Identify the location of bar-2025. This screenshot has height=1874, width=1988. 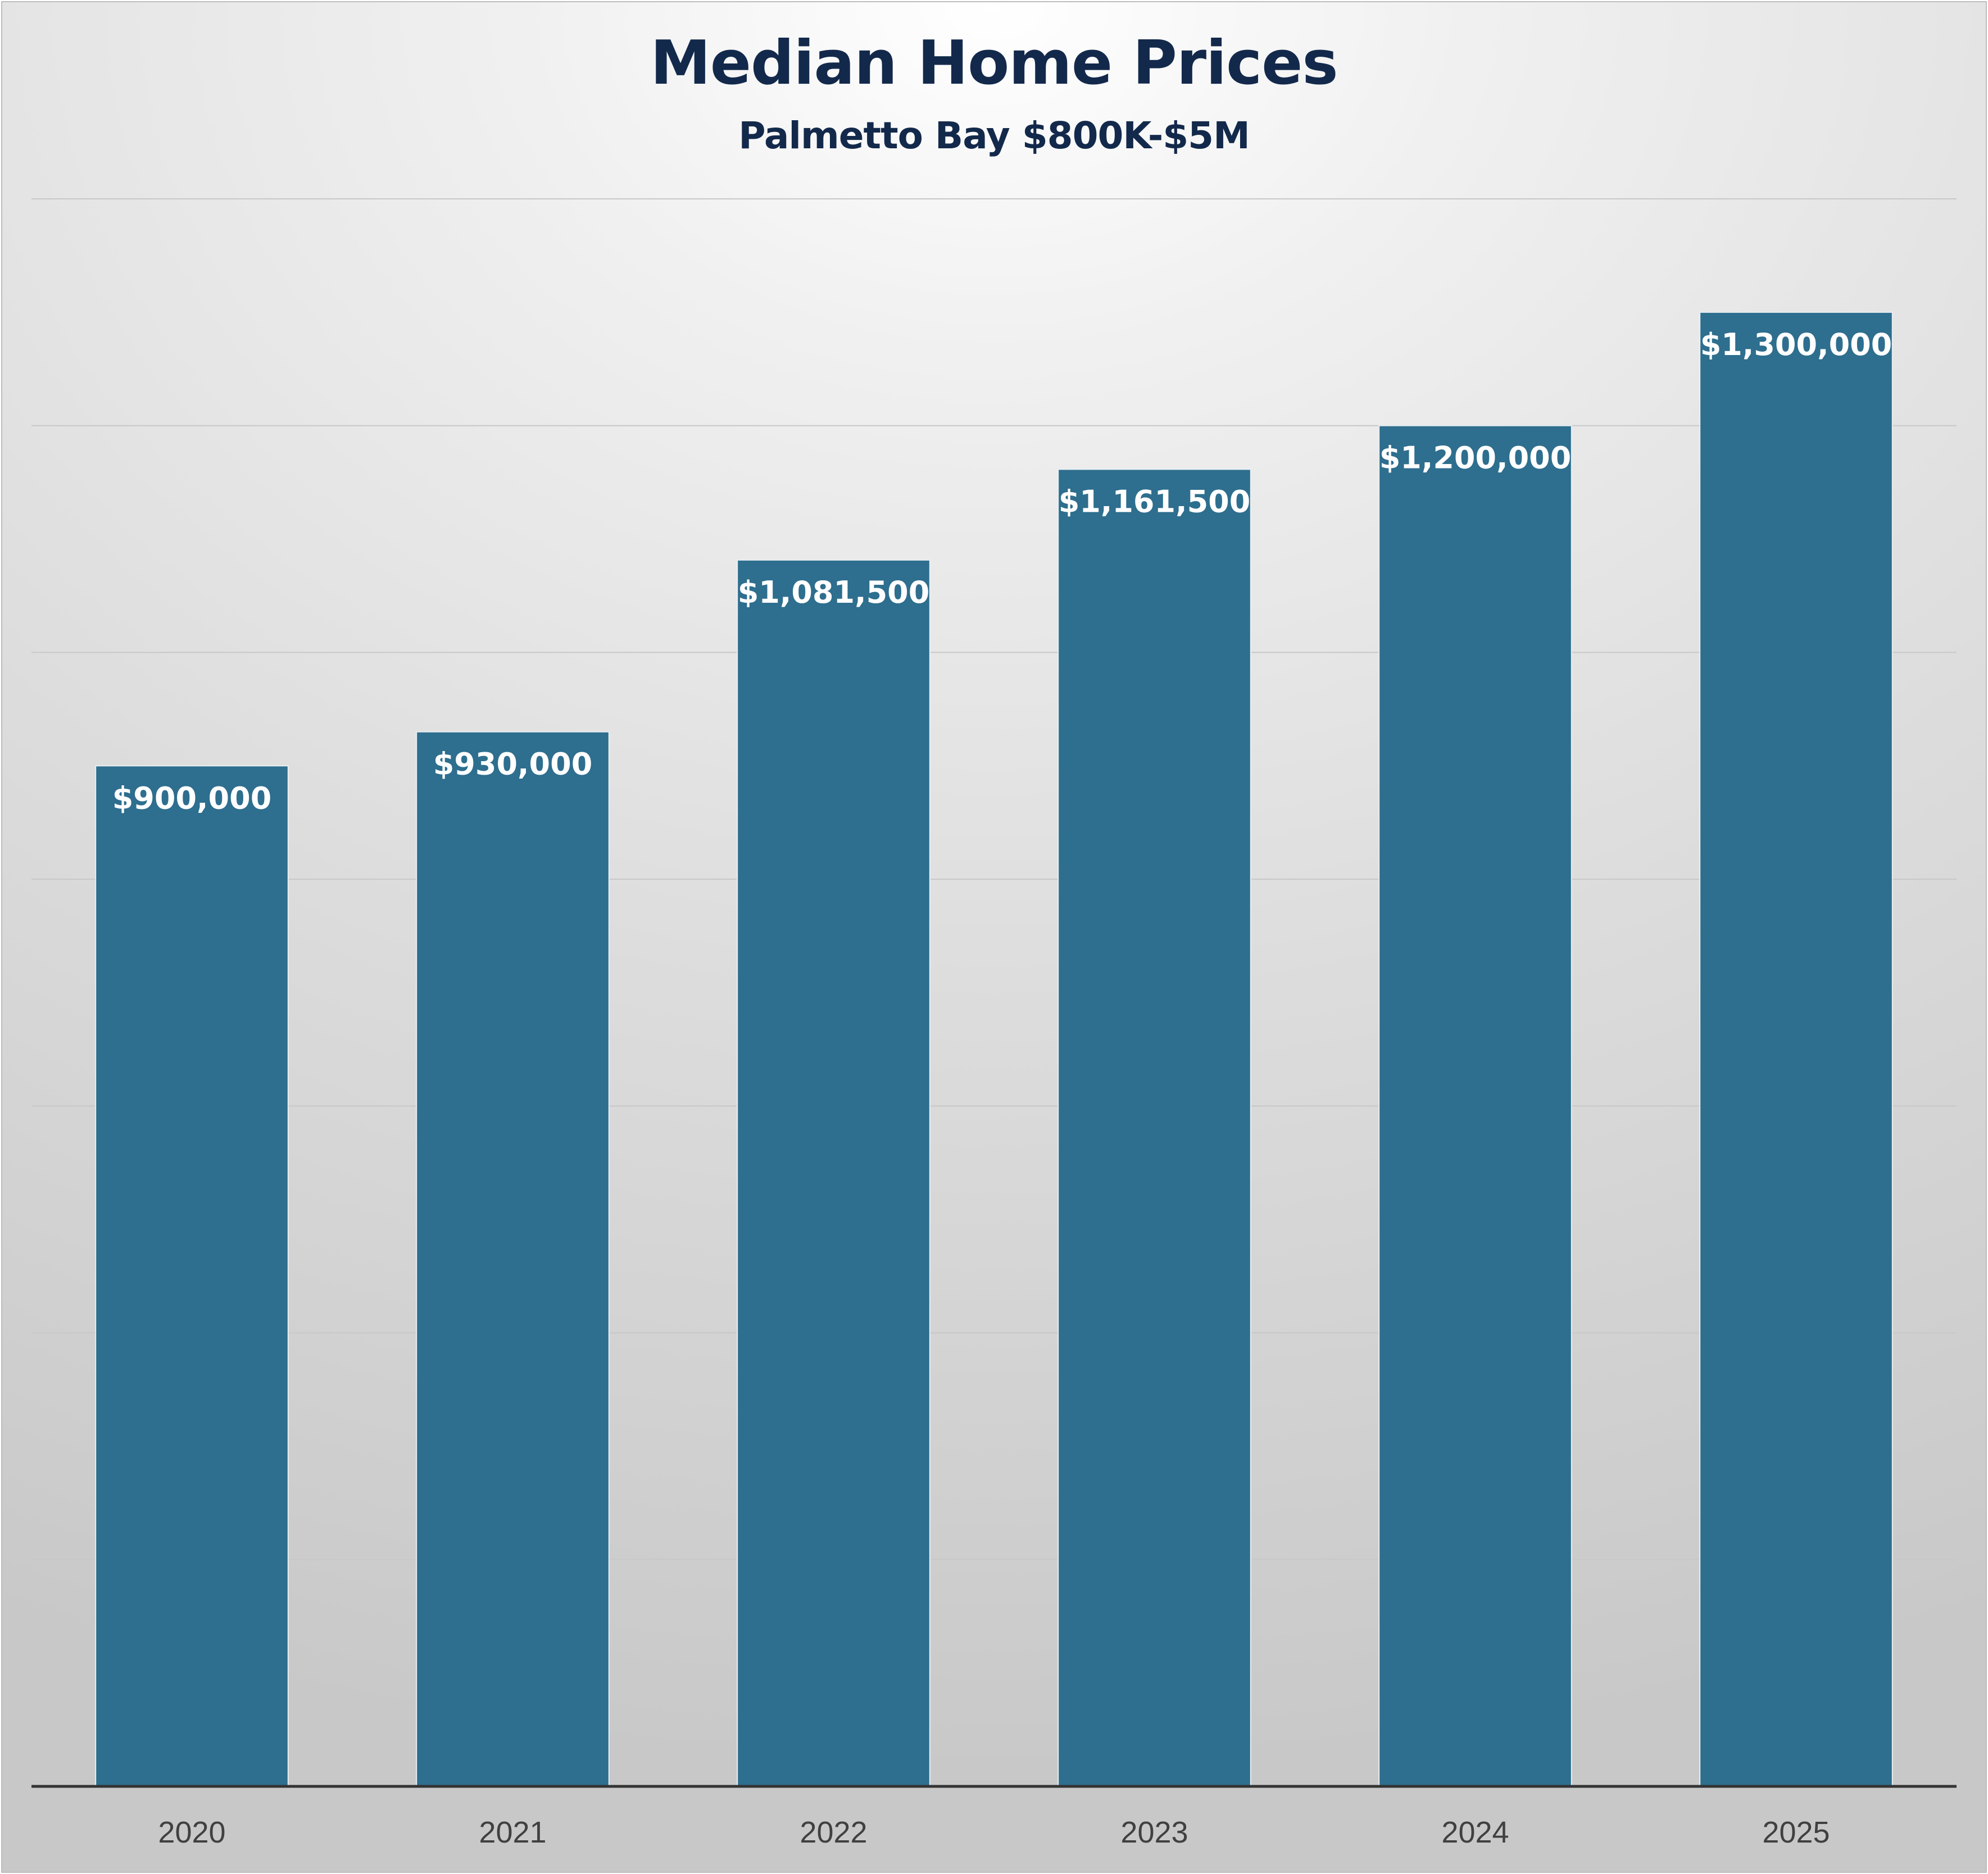
(1796, 1049).